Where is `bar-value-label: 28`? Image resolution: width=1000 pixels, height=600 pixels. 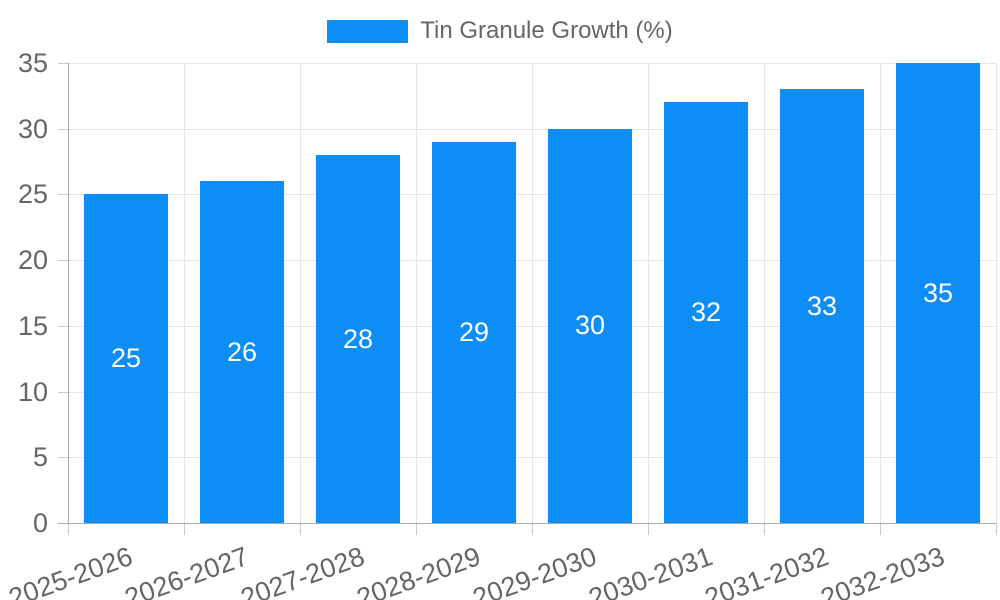 bar-value-label: 28 is located at coordinates (358, 338).